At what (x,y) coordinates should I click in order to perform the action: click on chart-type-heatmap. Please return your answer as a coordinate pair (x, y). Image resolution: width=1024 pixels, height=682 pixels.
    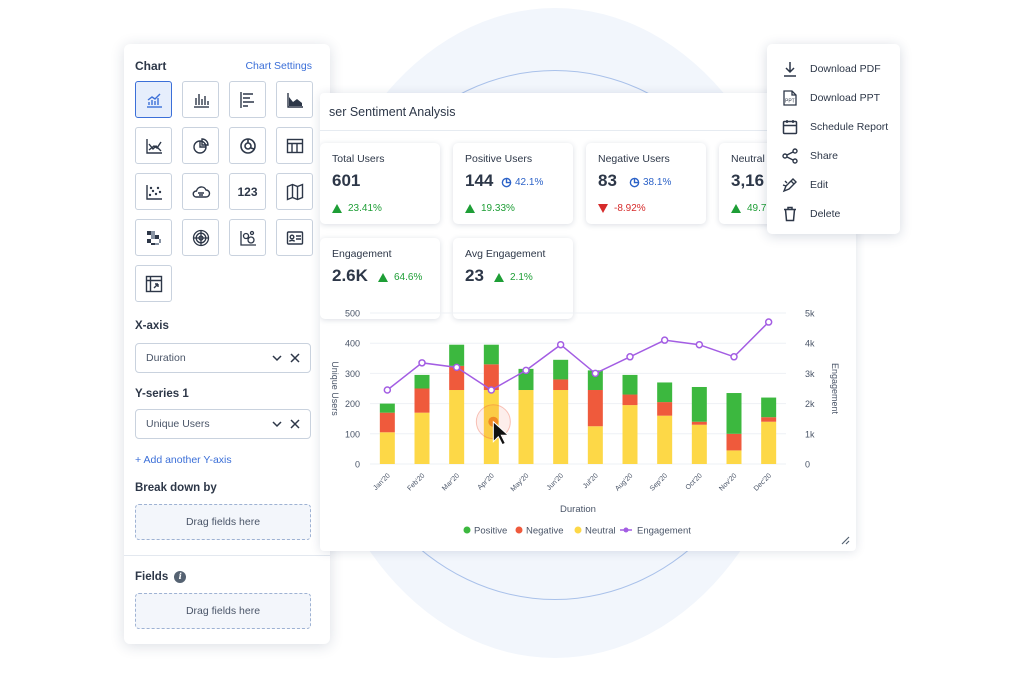
    Looking at the image, I should click on (153, 237).